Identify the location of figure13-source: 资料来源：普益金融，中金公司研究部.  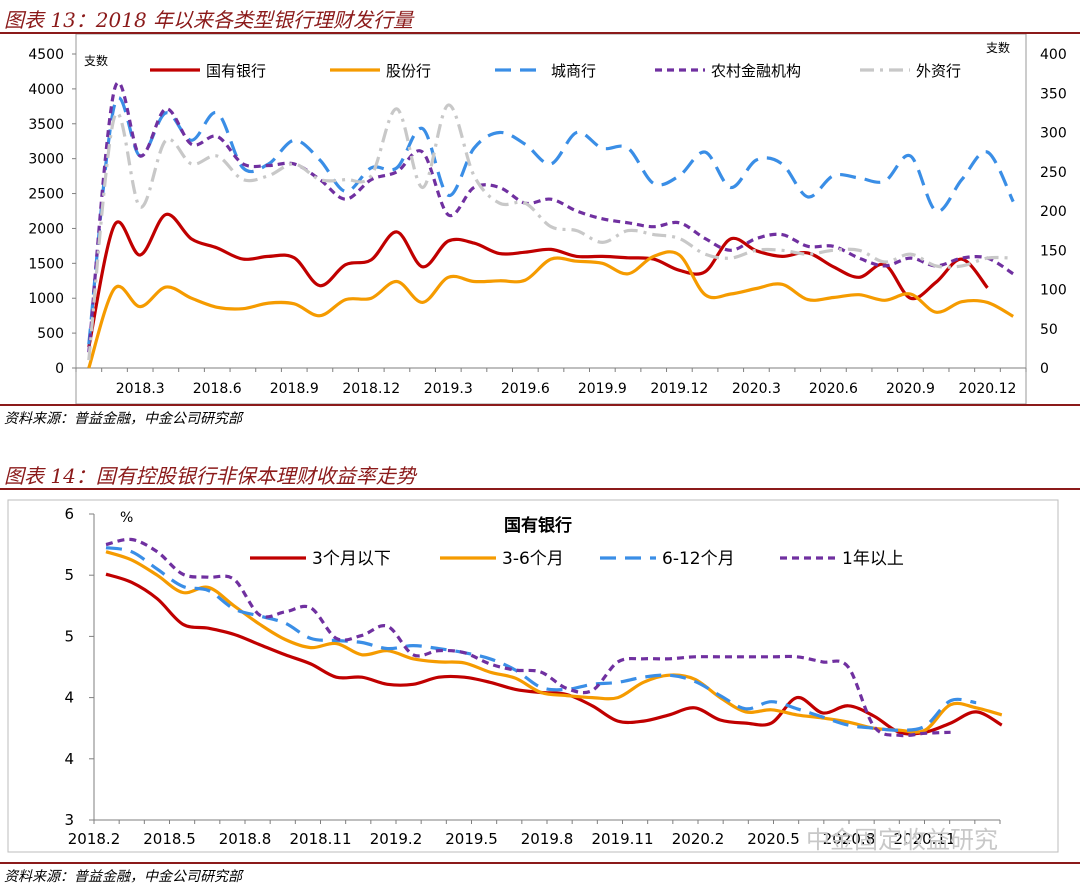
(123, 419).